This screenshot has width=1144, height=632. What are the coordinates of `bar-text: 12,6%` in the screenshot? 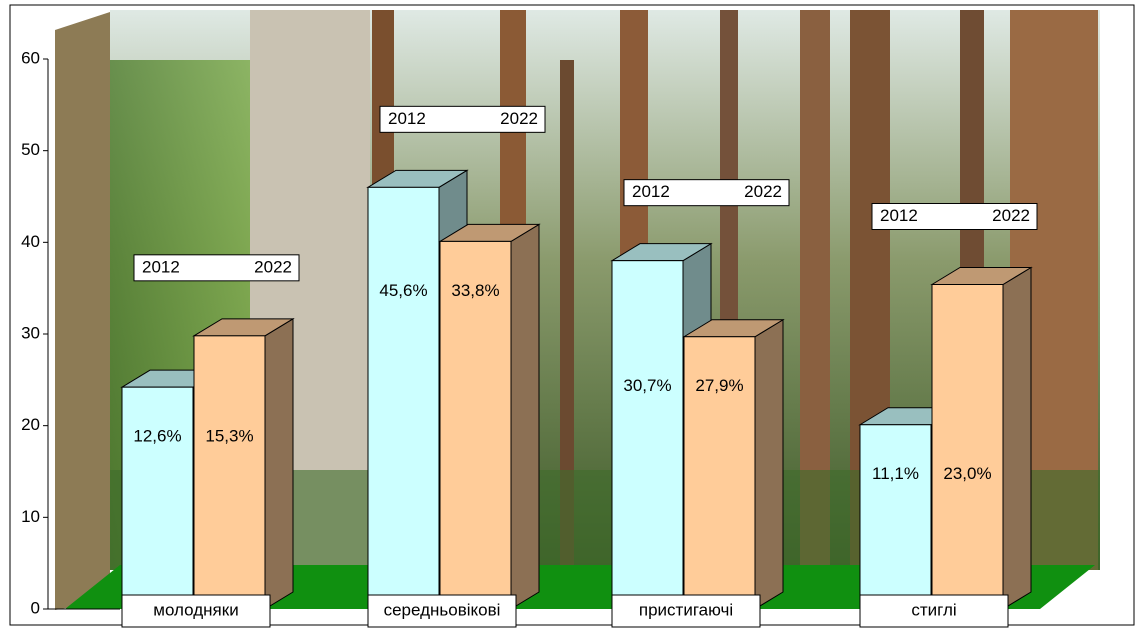 It's located at (157, 436).